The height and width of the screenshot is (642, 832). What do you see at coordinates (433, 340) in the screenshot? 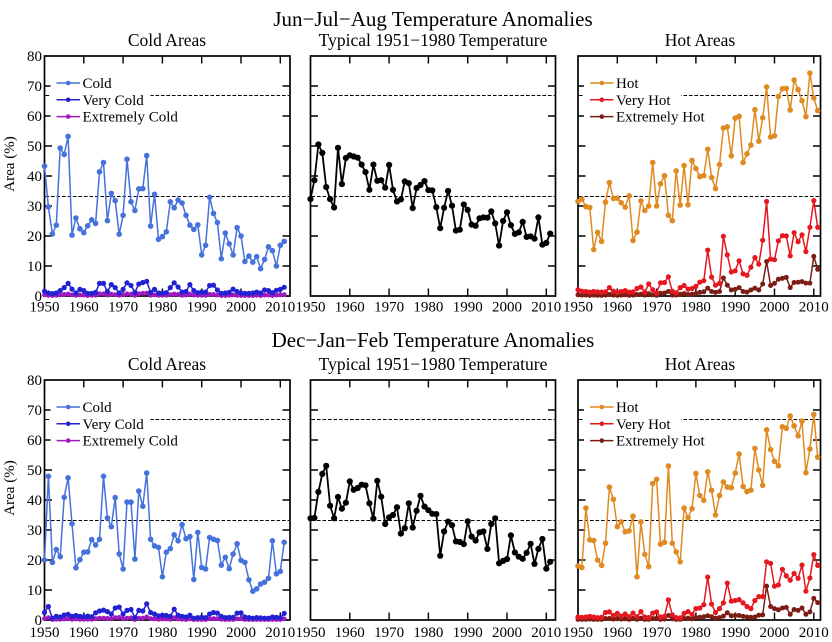
I see `svg-text:Dec−Jan−Feb Temperature Anomal: Dec−Jan−Feb Temperature Anomalies` at bounding box center [433, 340].